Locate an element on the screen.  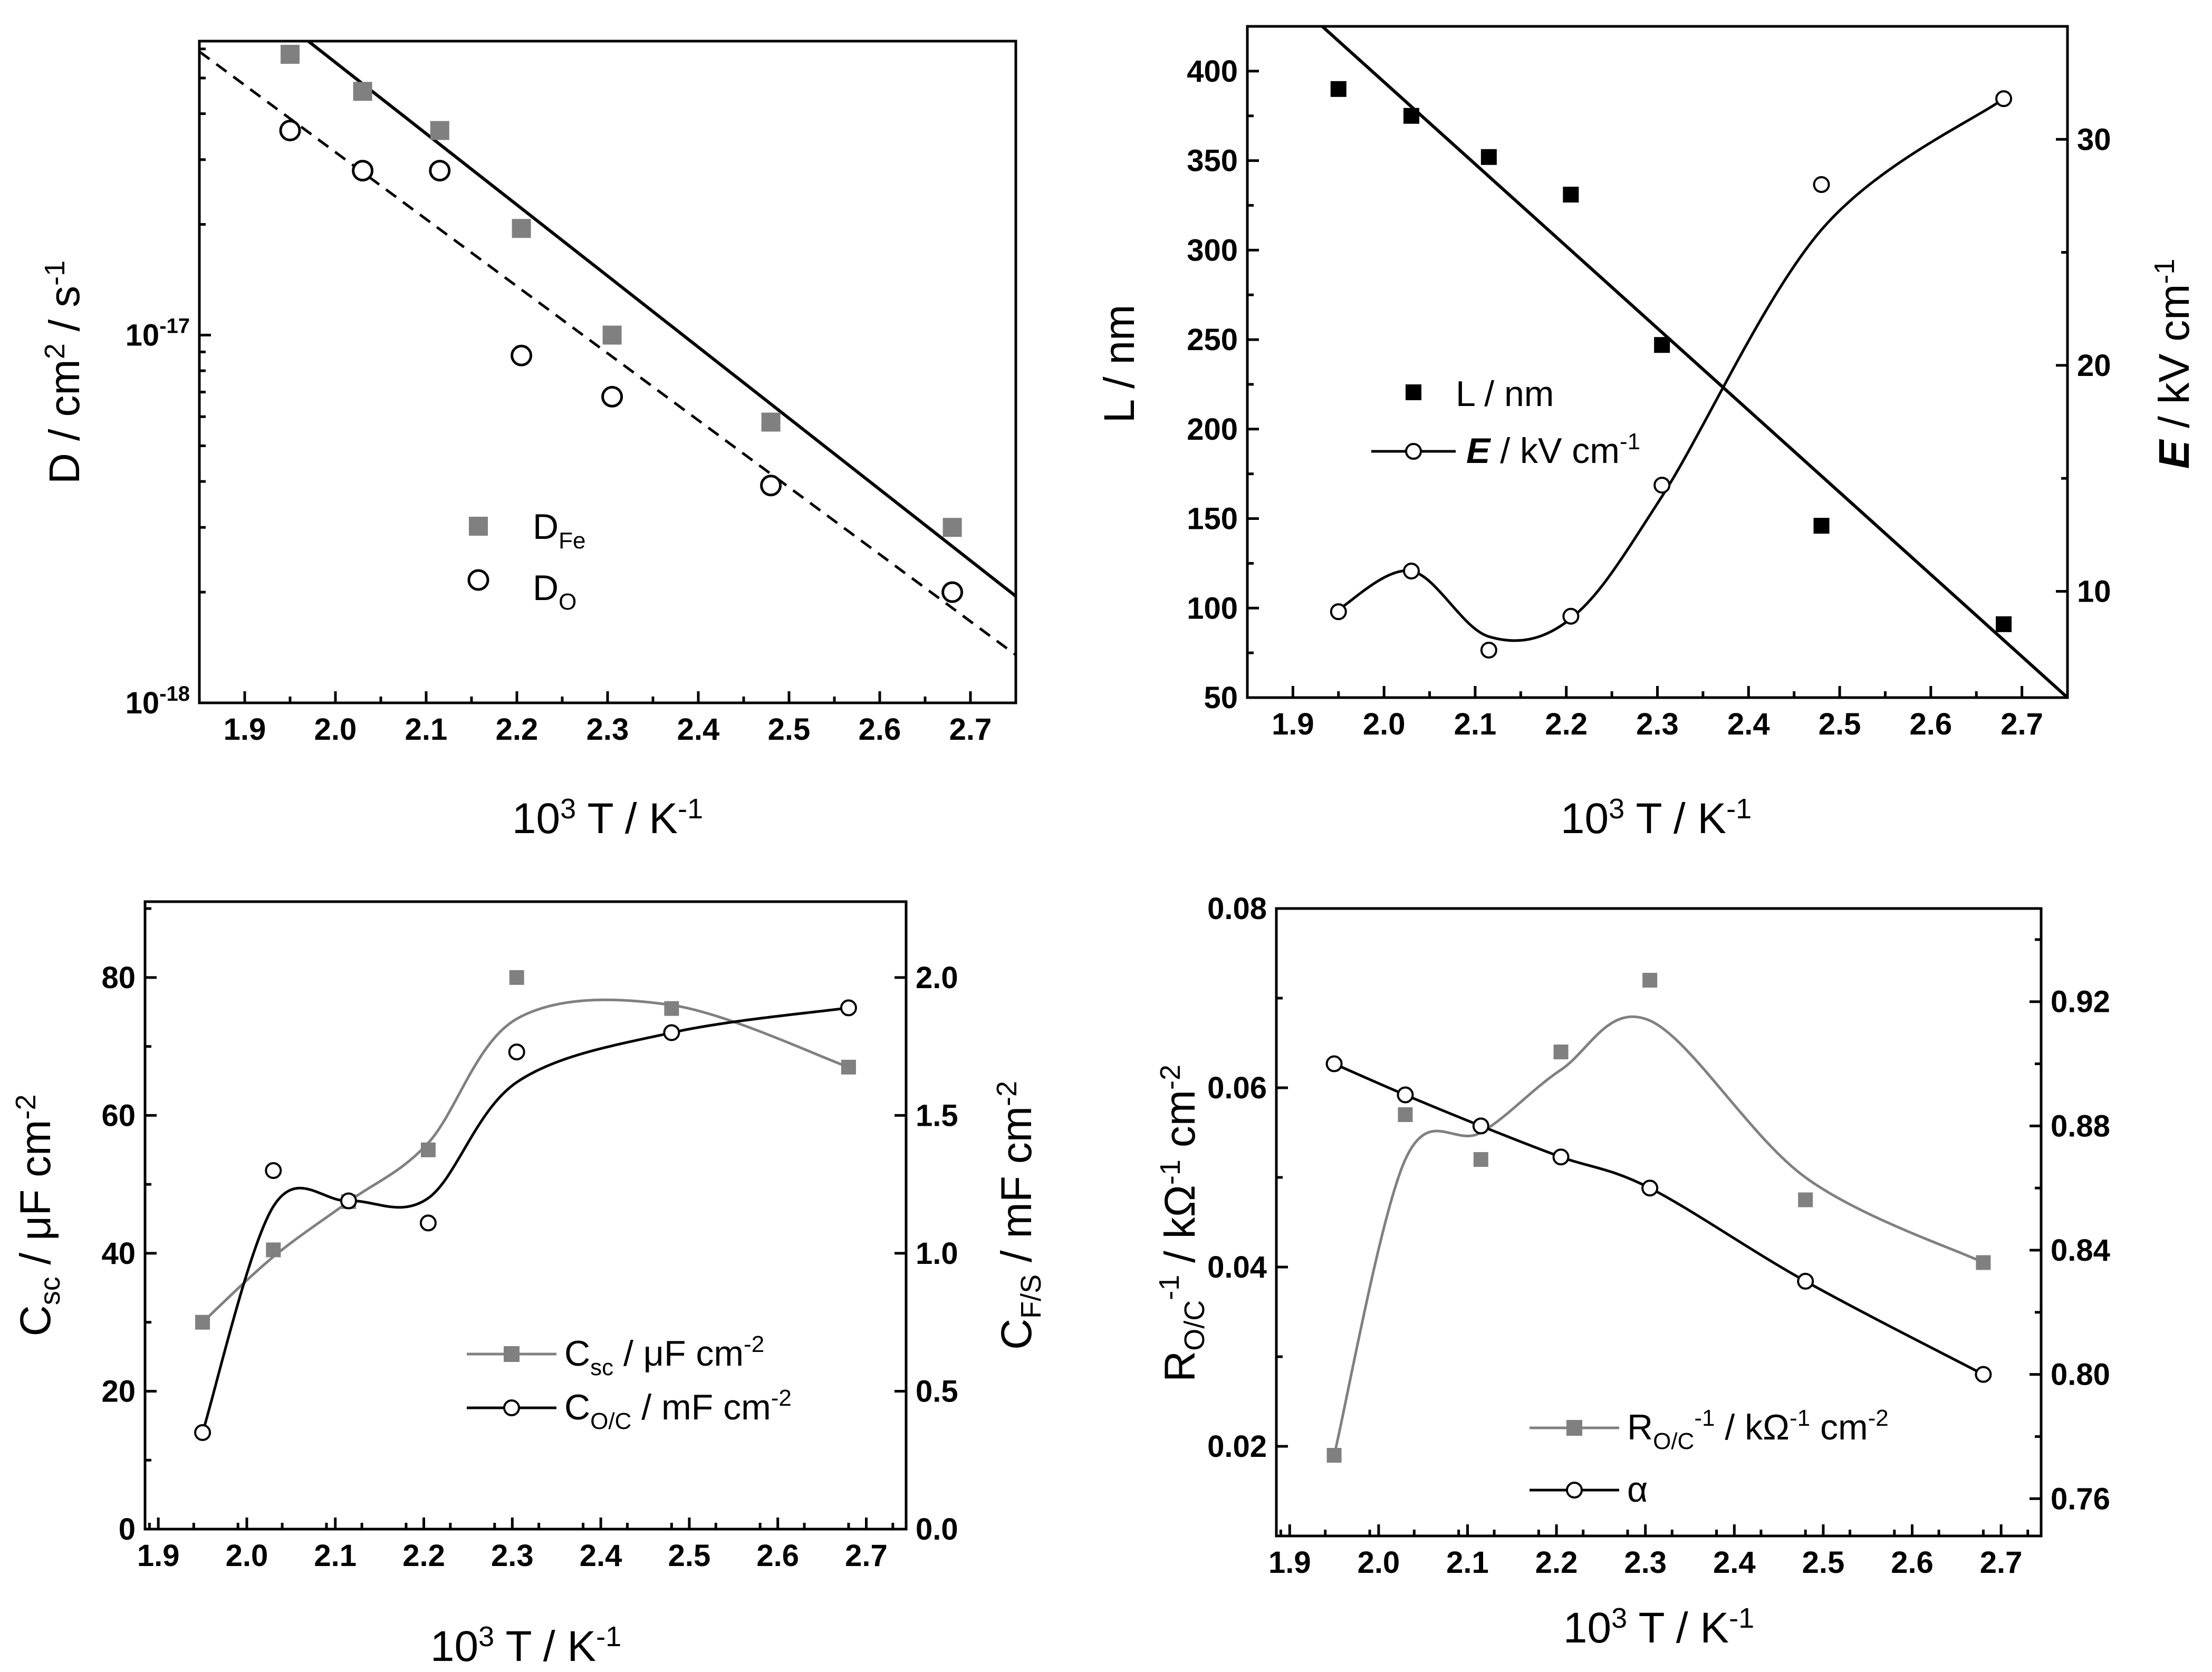
y-tick-label: 80 is located at coordinates (118, 978).